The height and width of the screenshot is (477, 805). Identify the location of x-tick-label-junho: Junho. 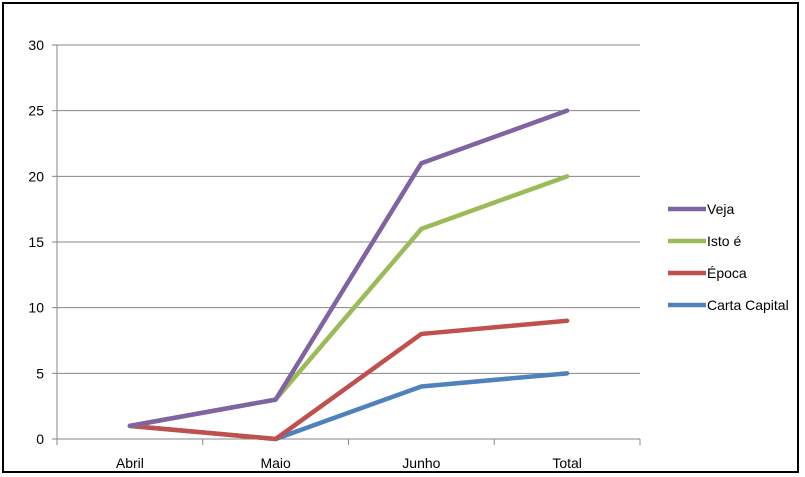
(421, 463).